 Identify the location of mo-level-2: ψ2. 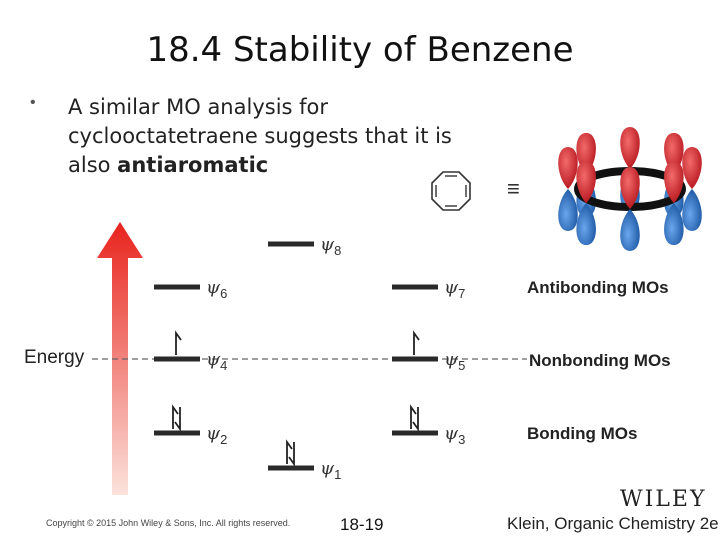
(190, 425).